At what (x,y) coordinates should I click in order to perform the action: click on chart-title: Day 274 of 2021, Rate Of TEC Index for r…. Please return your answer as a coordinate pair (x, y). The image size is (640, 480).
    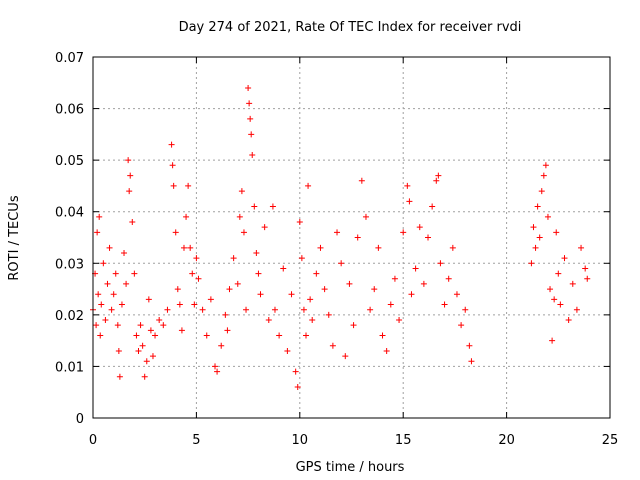
    Looking at the image, I should click on (350, 27).